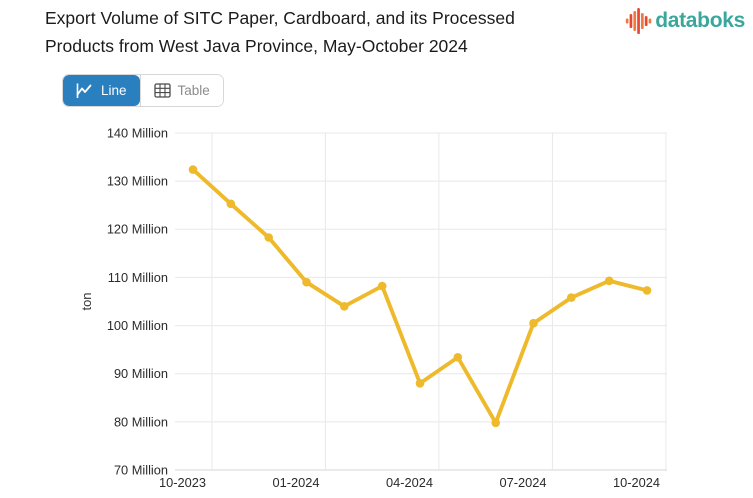  I want to click on x-axis-tick-label: 01-2024, so click(296, 482).